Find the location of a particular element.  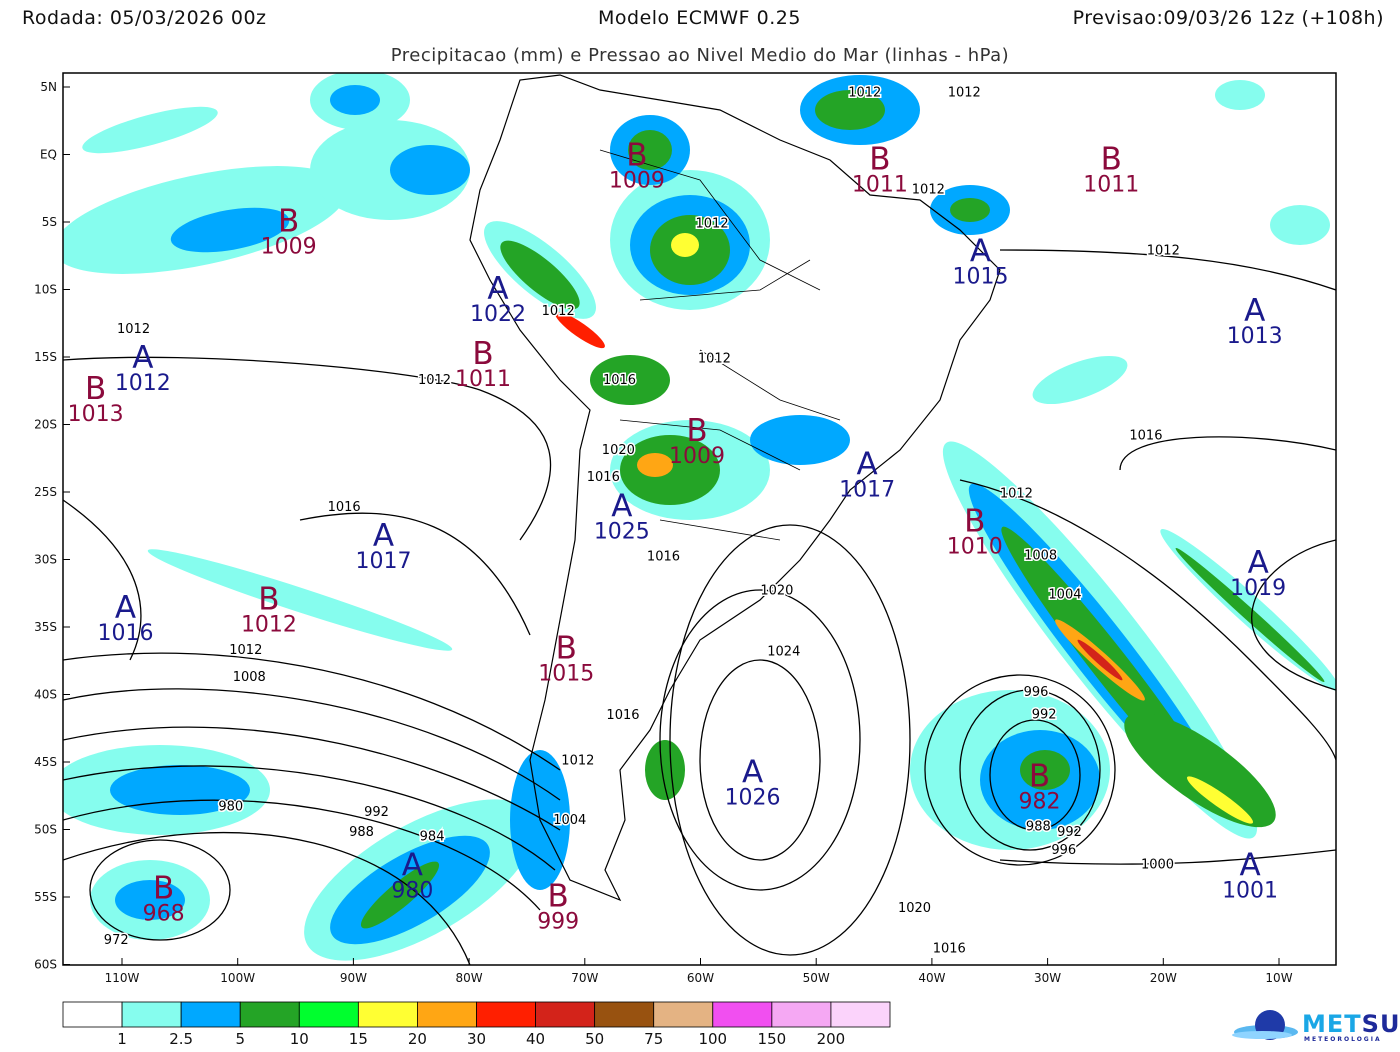

pressure-center-value: 1010 is located at coordinates (975, 546).